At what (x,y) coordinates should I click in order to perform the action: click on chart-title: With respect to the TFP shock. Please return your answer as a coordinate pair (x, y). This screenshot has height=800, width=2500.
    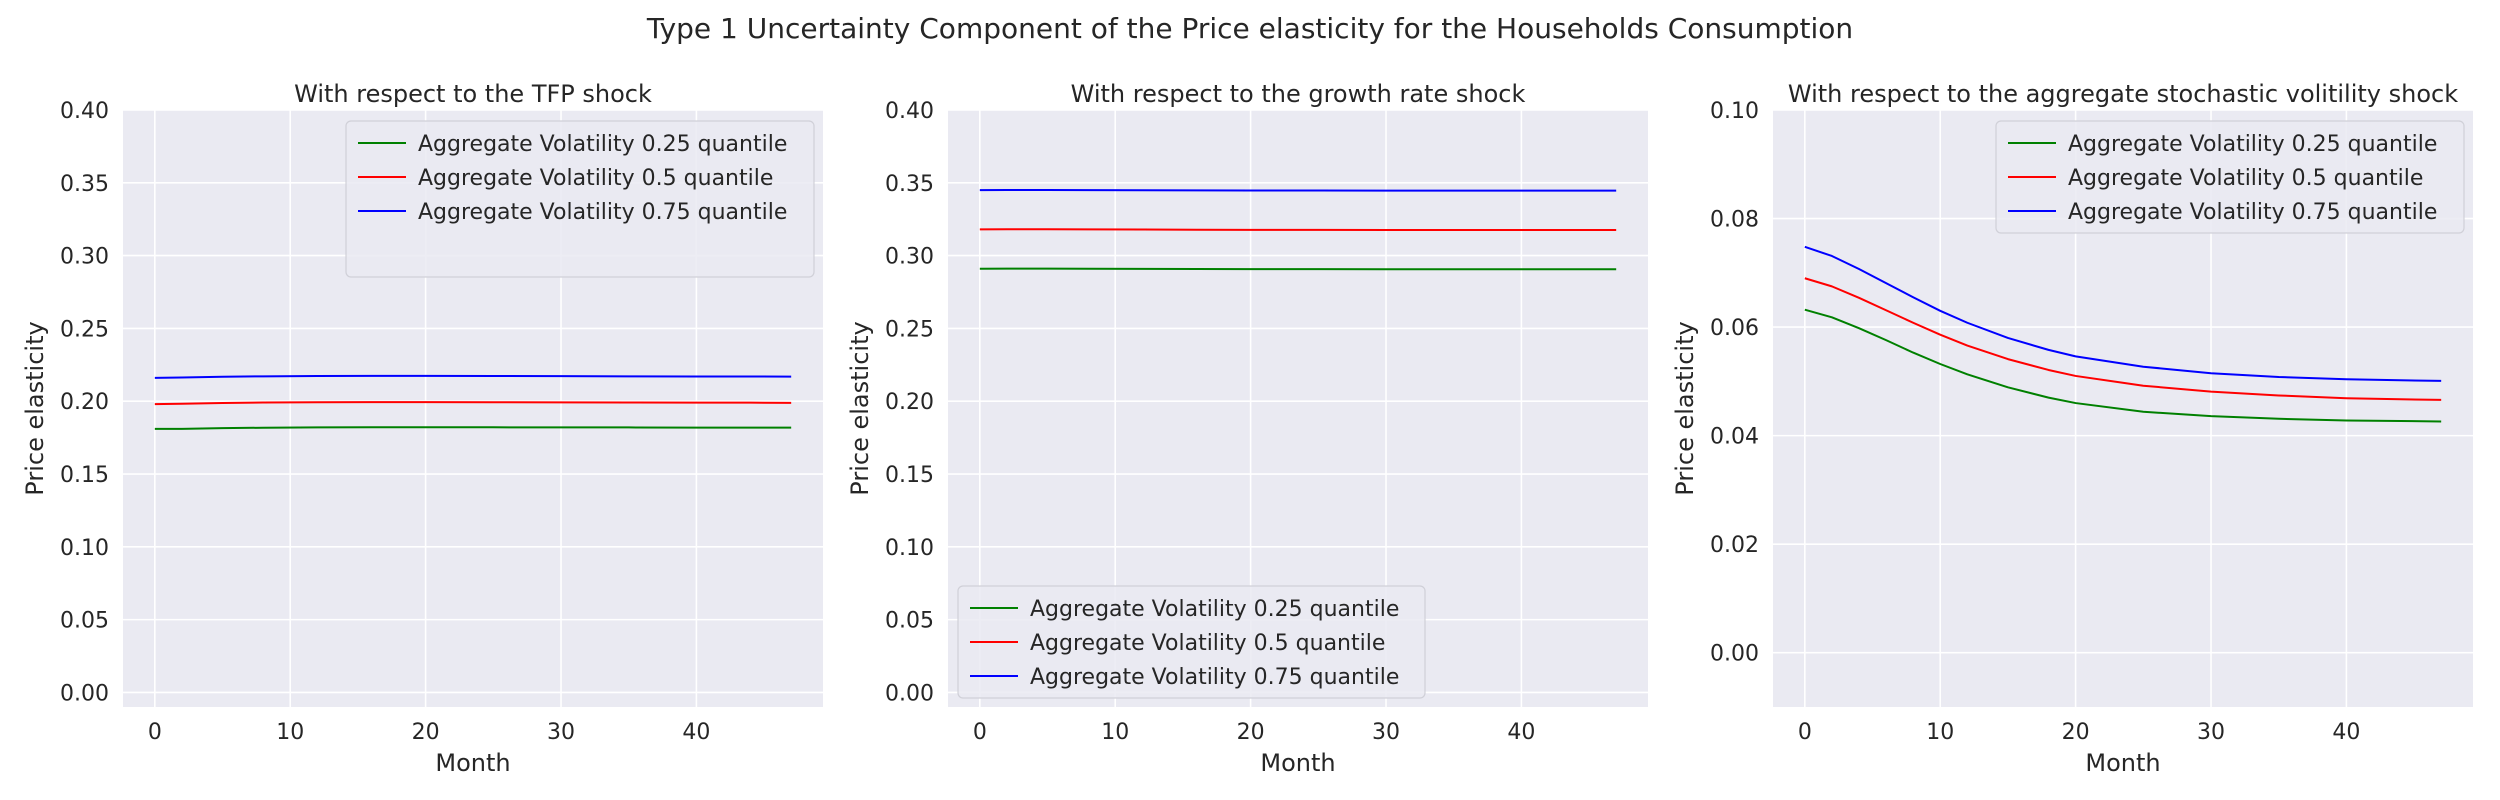
    Looking at the image, I should click on (473, 94).